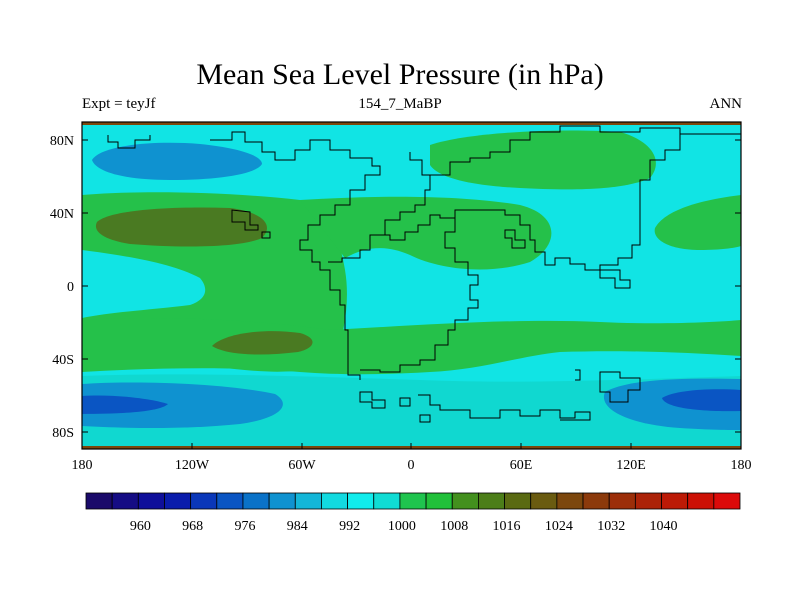  I want to click on x-tick-label: 60E, so click(521, 465).